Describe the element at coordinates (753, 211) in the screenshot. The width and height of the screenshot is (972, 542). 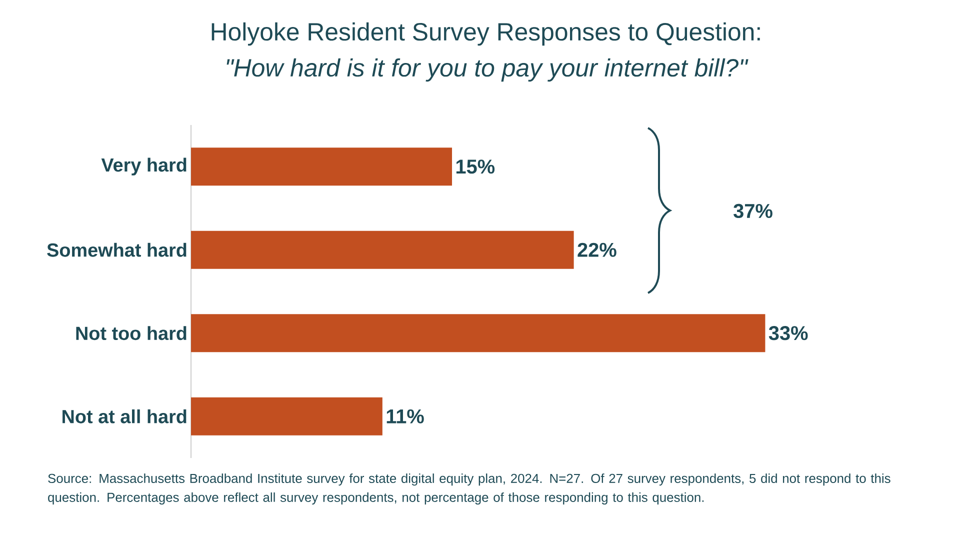
I see `annotation: 37%` at that location.